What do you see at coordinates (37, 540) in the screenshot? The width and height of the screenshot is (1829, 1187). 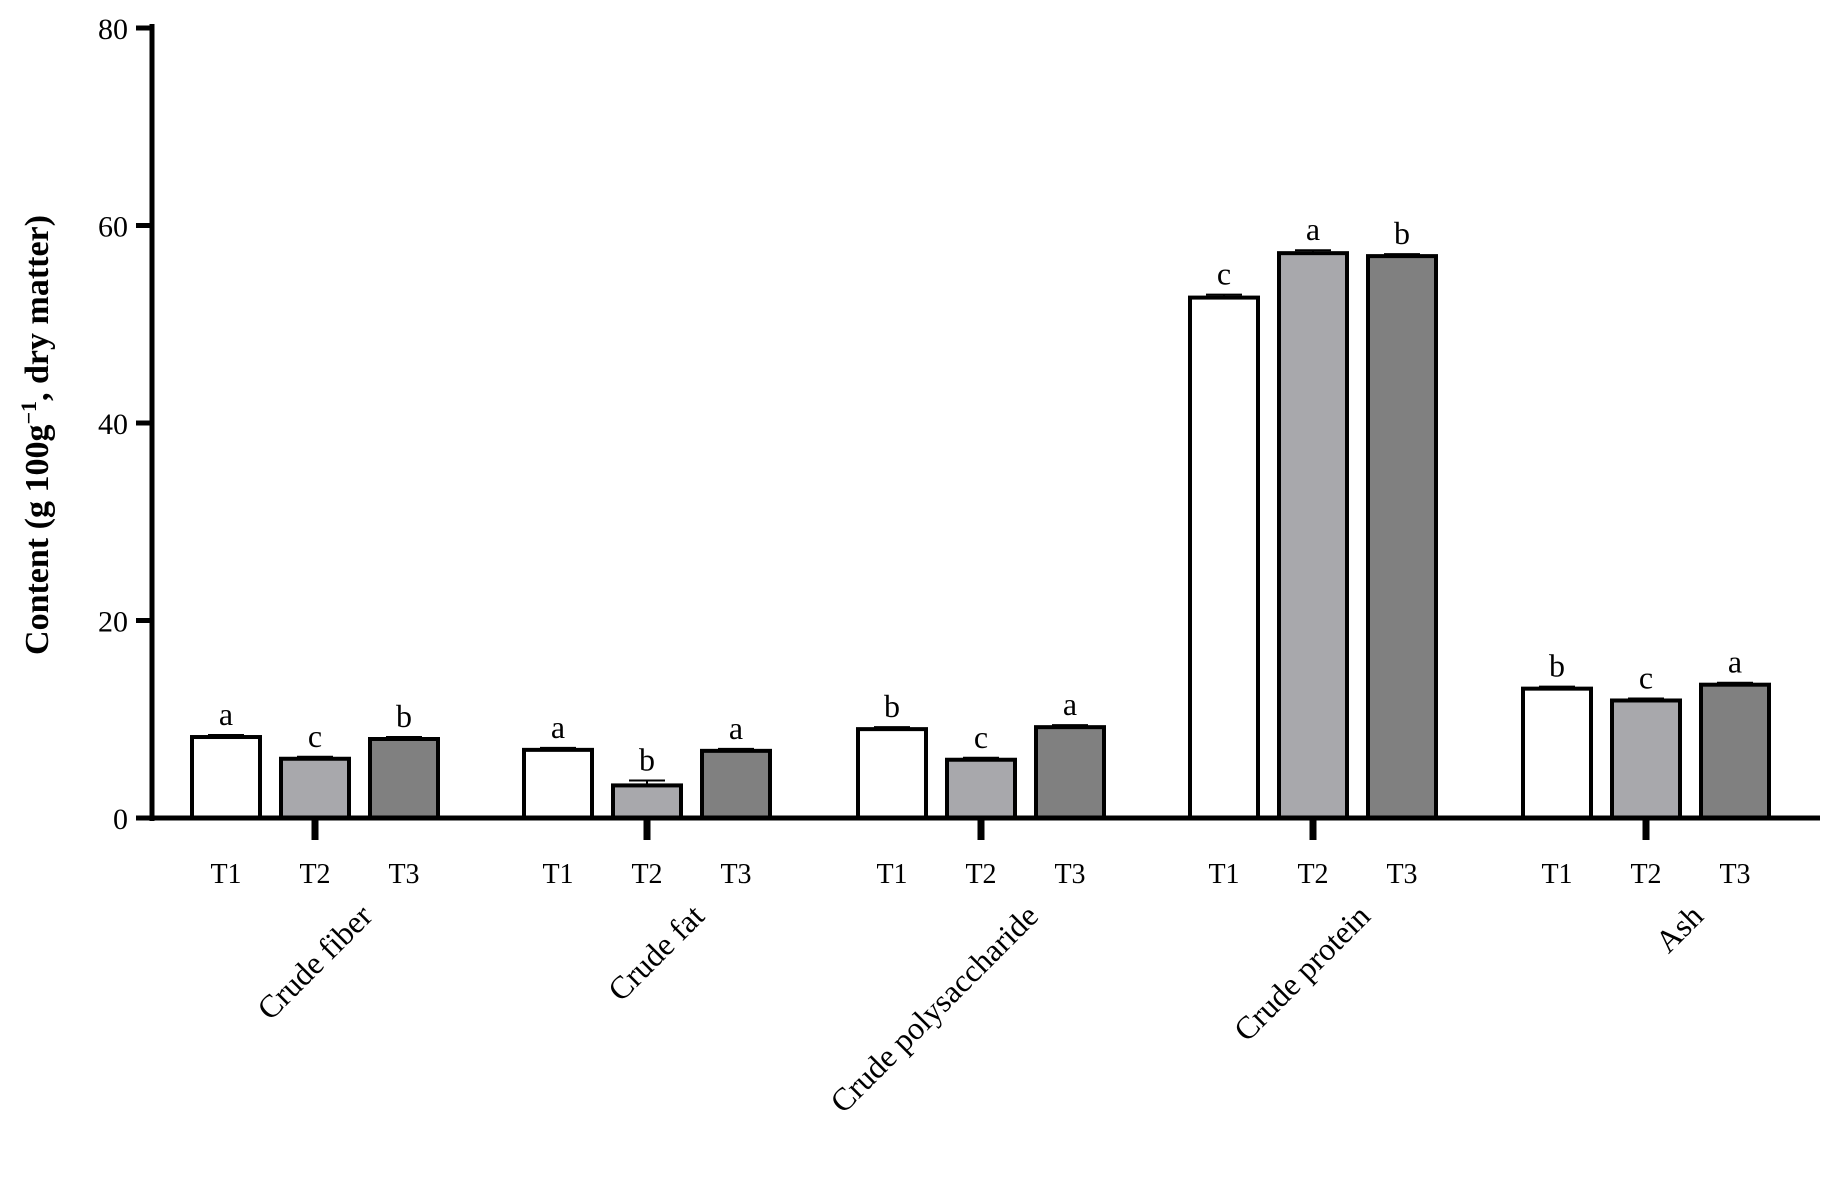 I see `y-axis-label-prefix: Content (g 100g` at bounding box center [37, 540].